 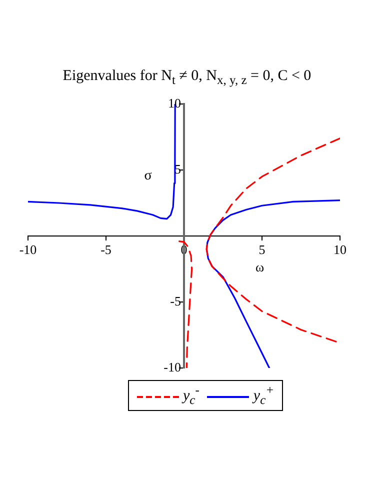 What do you see at coordinates (262, 250) in the screenshot?
I see `x-tick-label: 5` at bounding box center [262, 250].